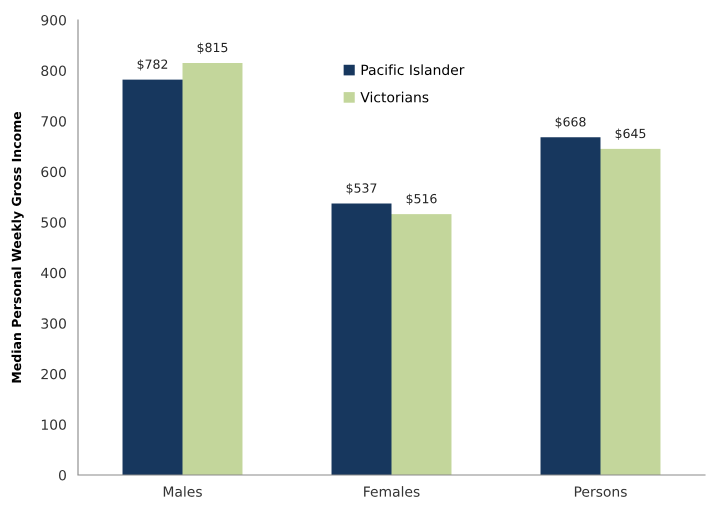 The width and height of the screenshot is (710, 505). Describe the element at coordinates (53, 222) in the screenshot. I see `y-tick-label: 500` at that location.